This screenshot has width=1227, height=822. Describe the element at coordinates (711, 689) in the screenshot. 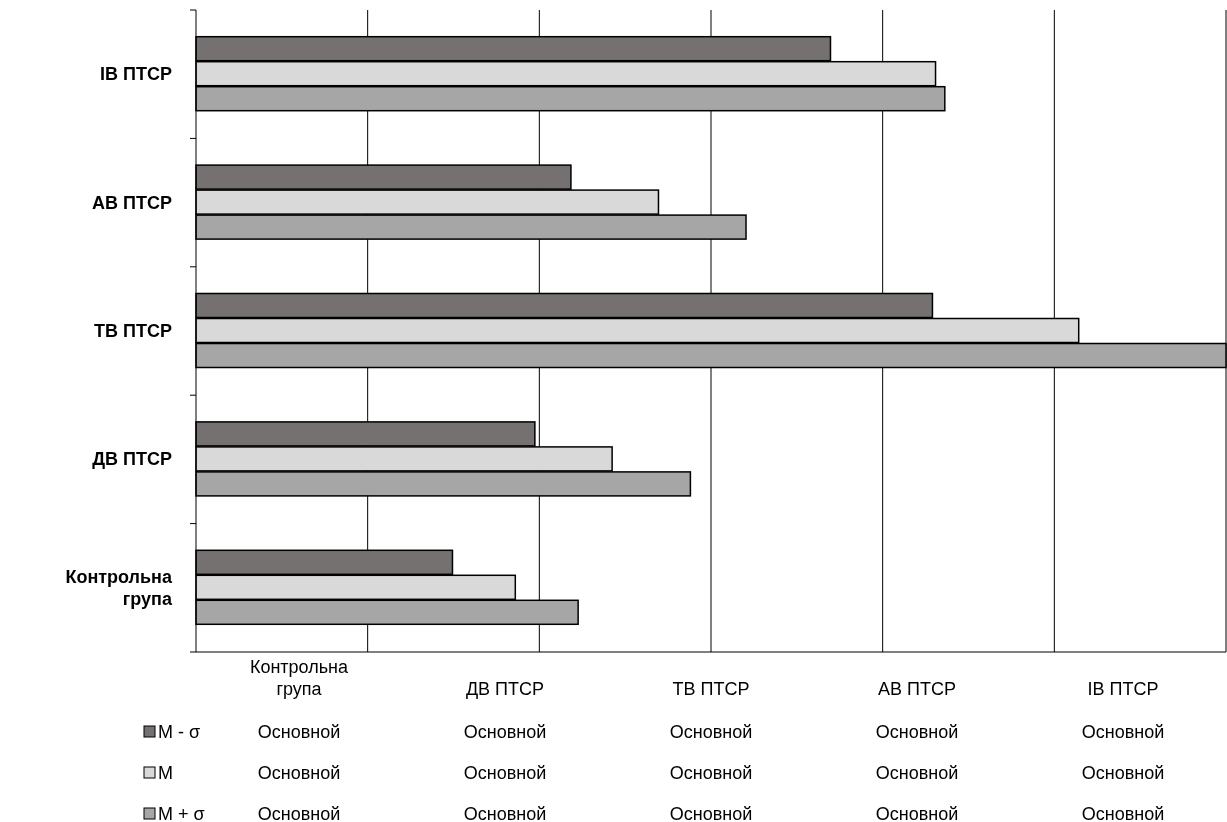

I see `category-label: ТВ ПТСР` at that location.